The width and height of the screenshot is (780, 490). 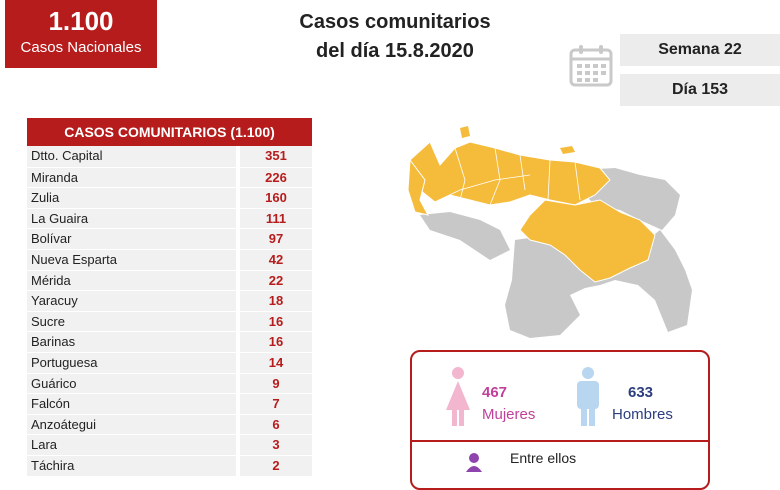 What do you see at coordinates (276, 403) in the screenshot?
I see `state-value: 7` at bounding box center [276, 403].